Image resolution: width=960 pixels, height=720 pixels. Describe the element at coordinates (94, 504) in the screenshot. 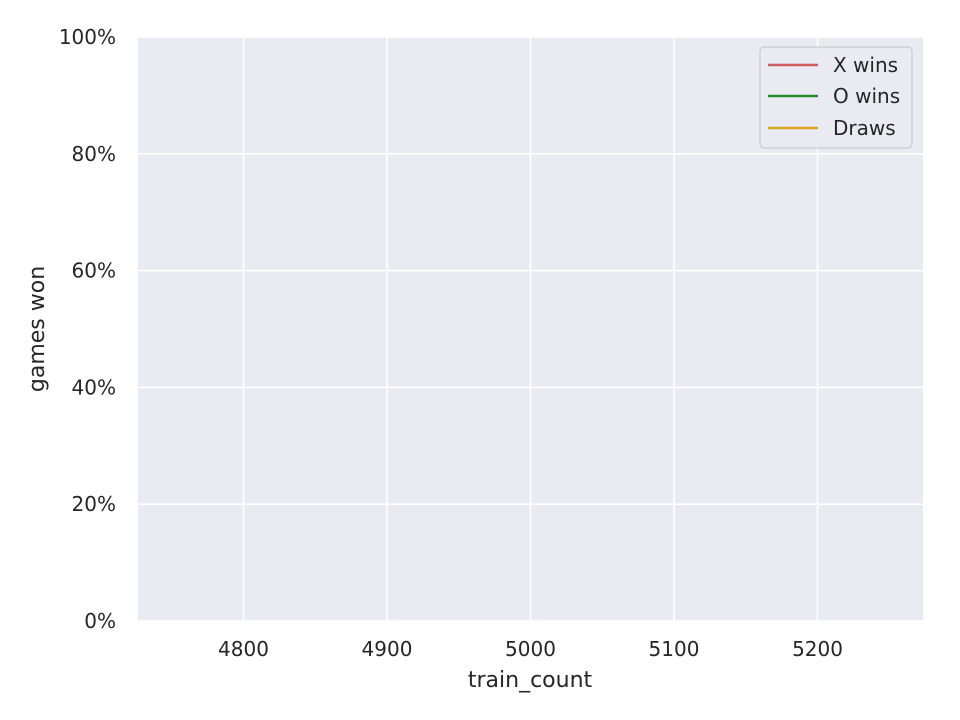

I see `y-tick-label: 20%` at that location.